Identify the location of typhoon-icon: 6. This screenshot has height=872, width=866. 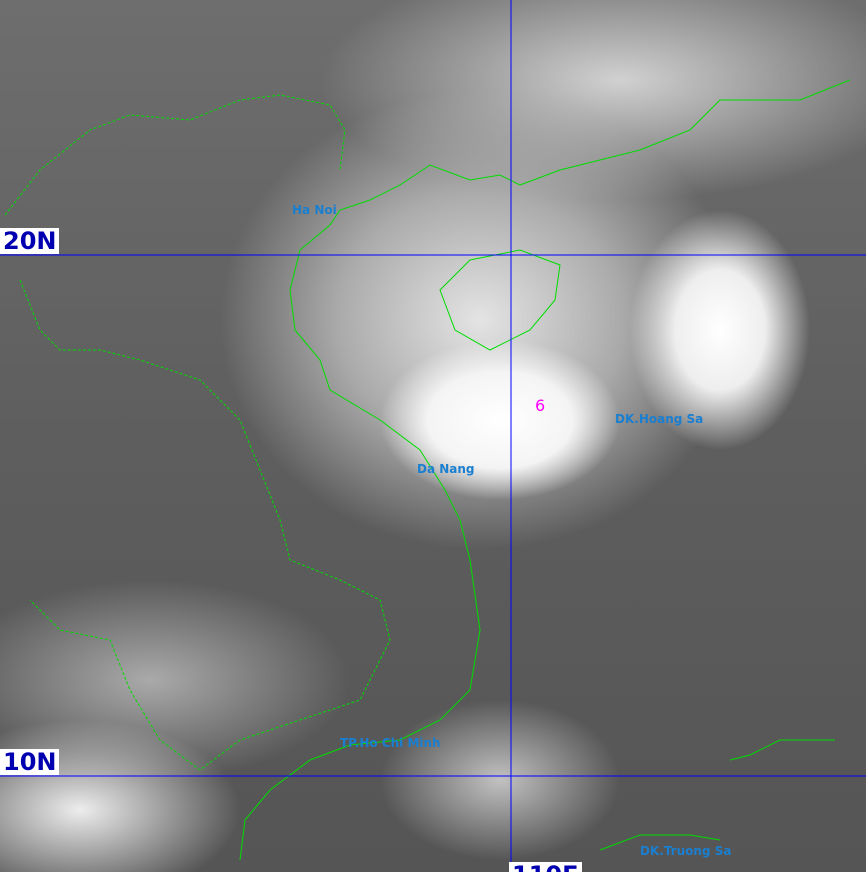
(540, 405).